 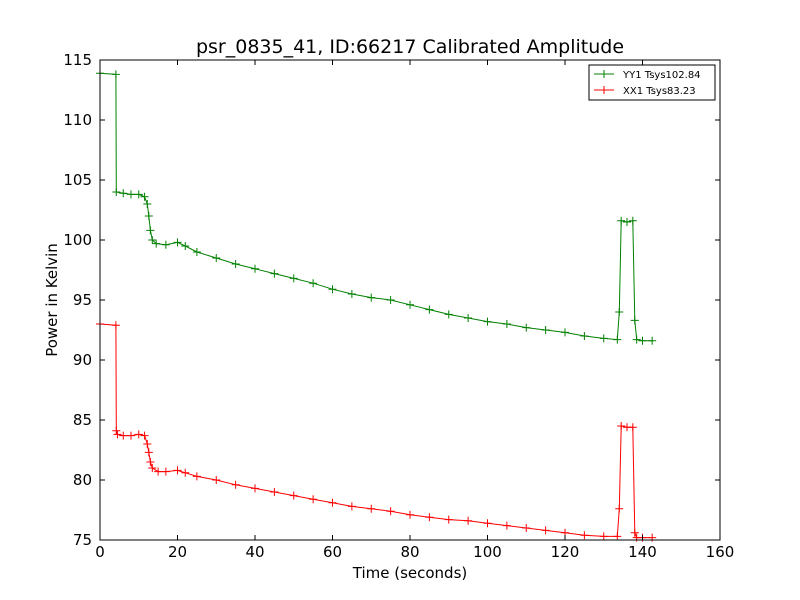 What do you see at coordinates (52, 300) in the screenshot?
I see `y-axis-label: Power in Kelvin` at bounding box center [52, 300].